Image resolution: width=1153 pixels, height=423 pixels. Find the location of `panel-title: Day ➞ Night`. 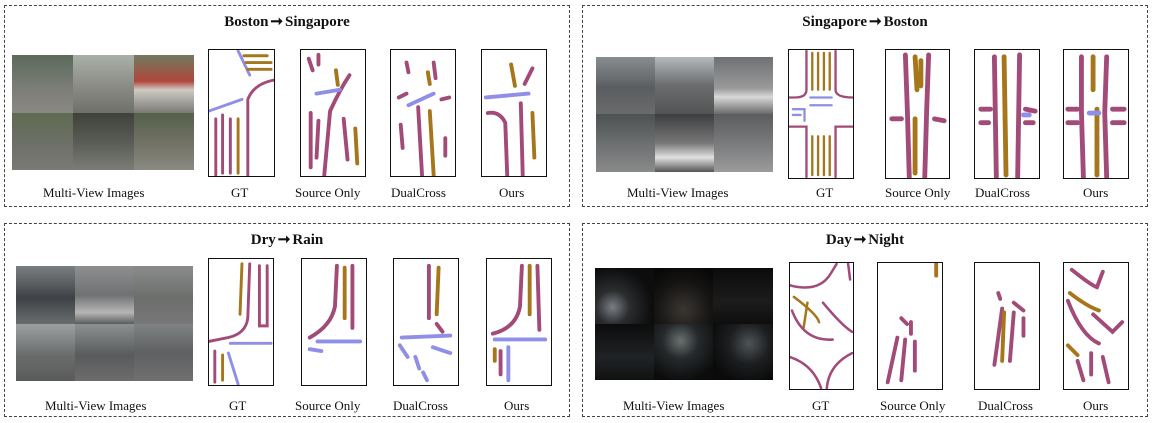

panel-title: Day ➞ Night is located at coordinates (865, 239).